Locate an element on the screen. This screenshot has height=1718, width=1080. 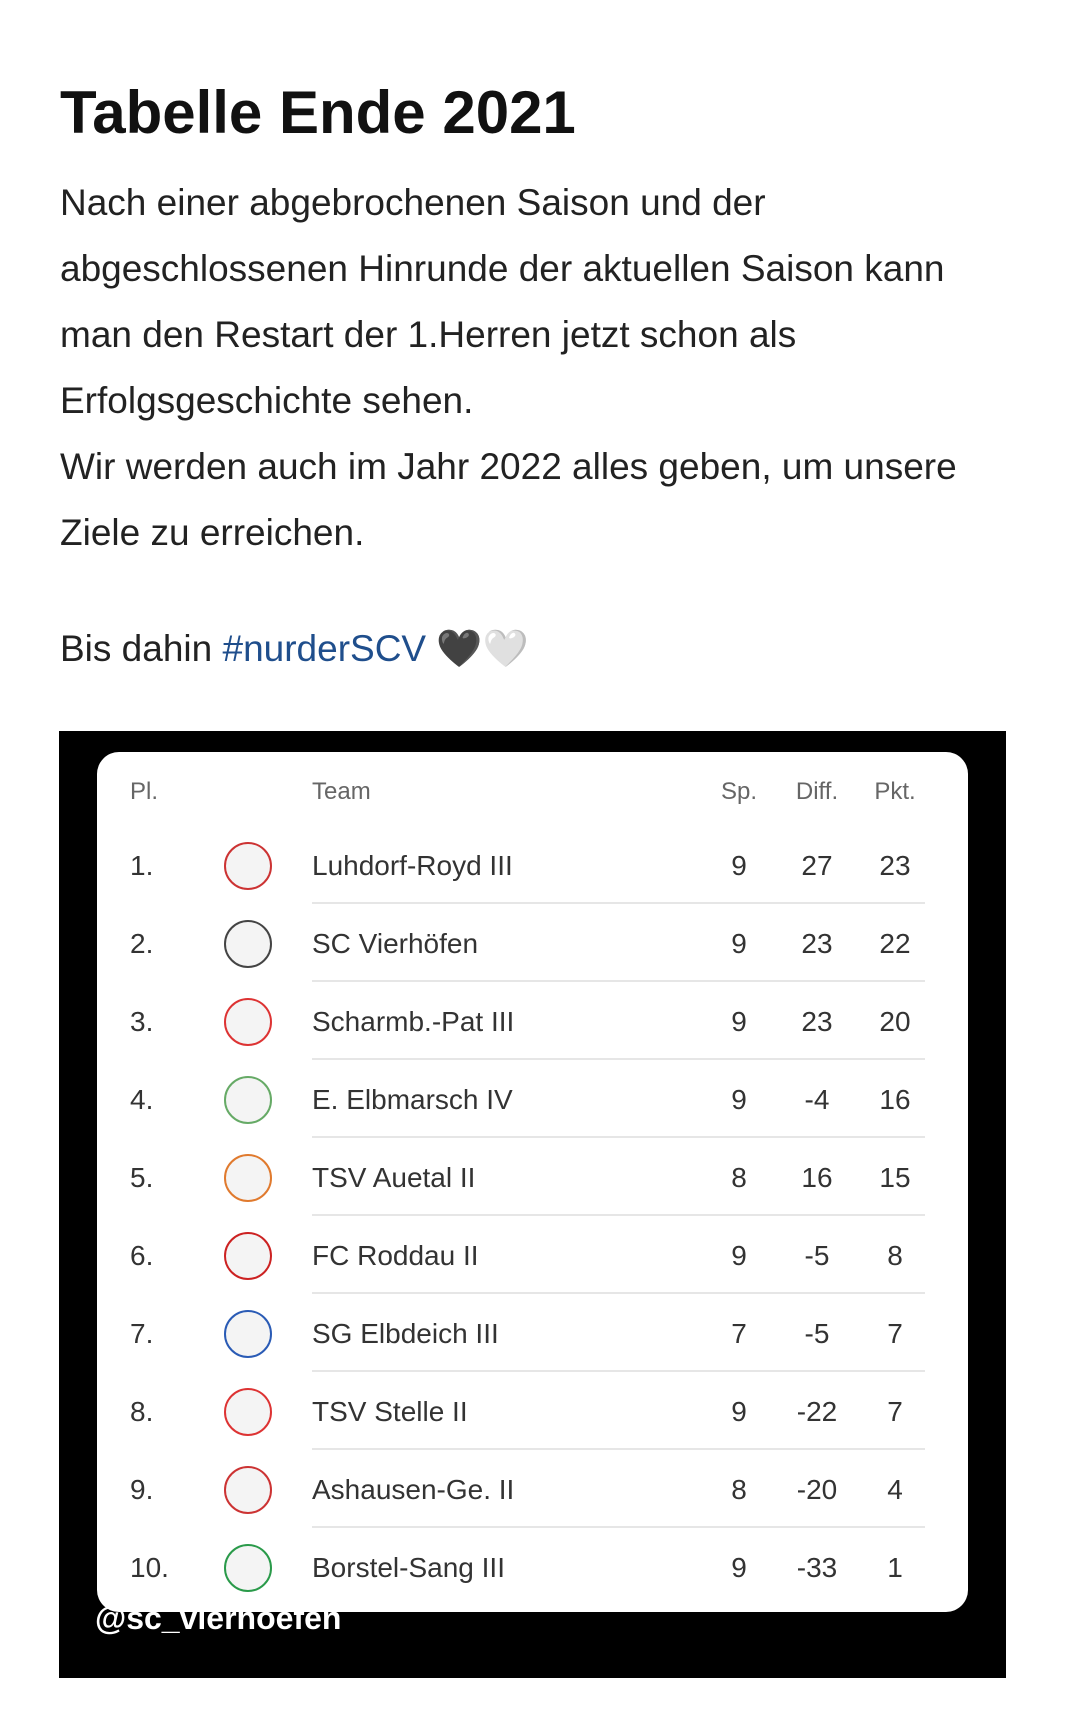
closing: Bis dahin is located at coordinates (136, 648).